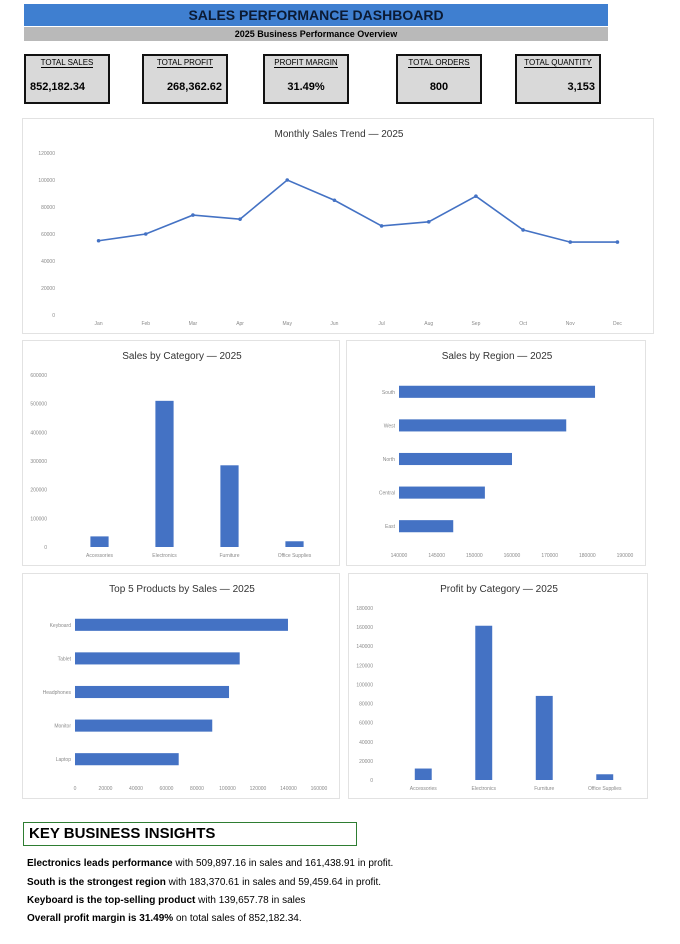 The image size is (680, 944). What do you see at coordinates (67, 79) in the screenshot?
I see `kpi-card-total-sales: TOTAL SALES 852,182.34` at bounding box center [67, 79].